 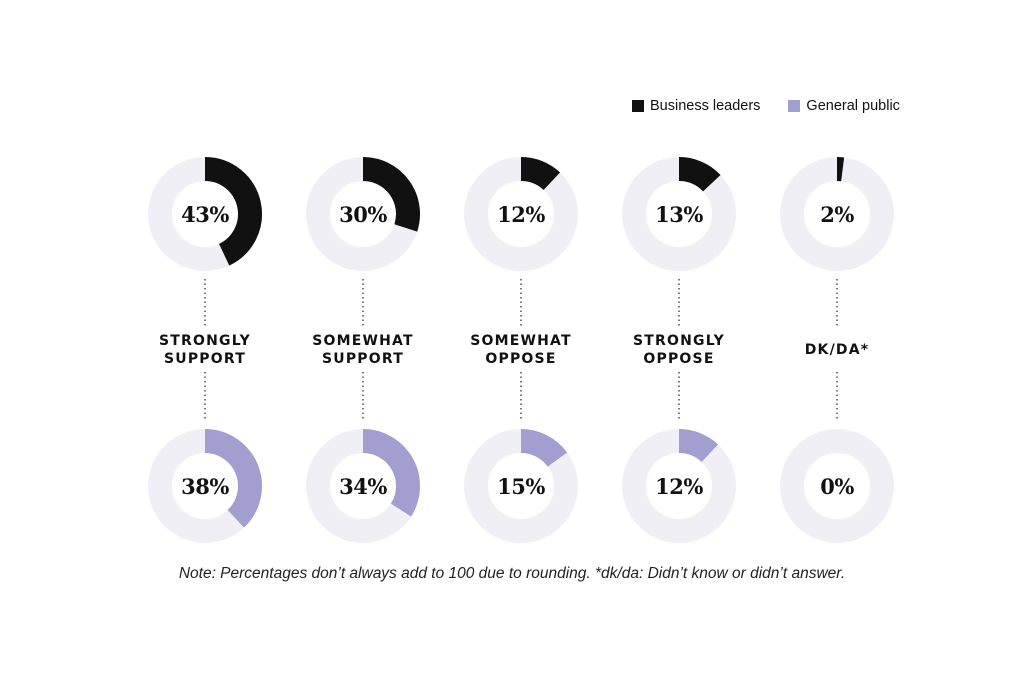 I want to click on value-label-public-0: 38%, so click(x=205, y=486).